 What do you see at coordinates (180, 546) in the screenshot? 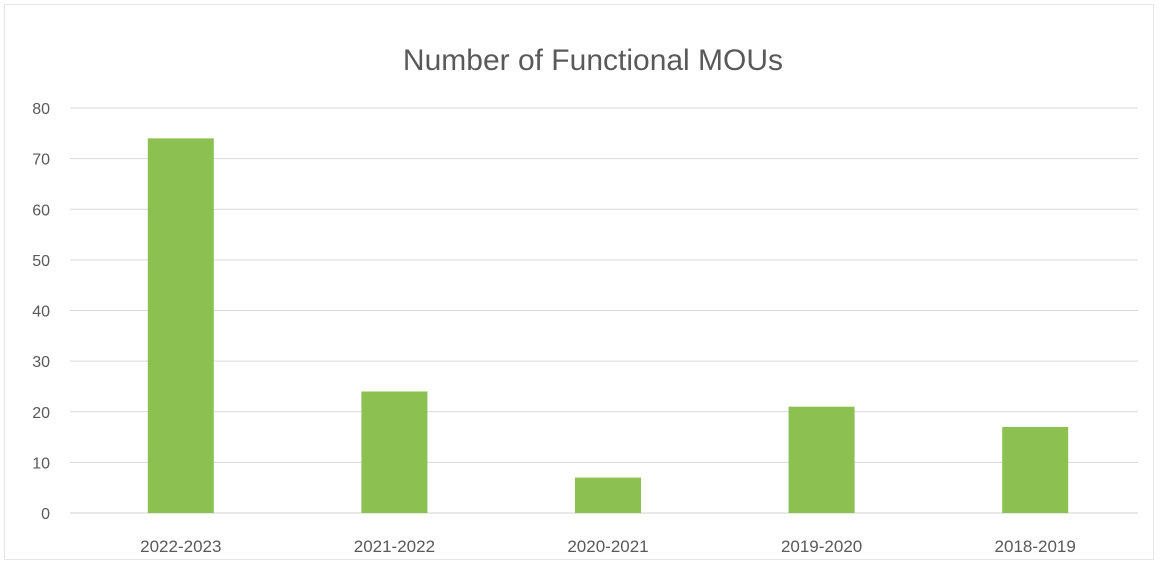
I see `x-category-label: 2022-2023` at bounding box center [180, 546].